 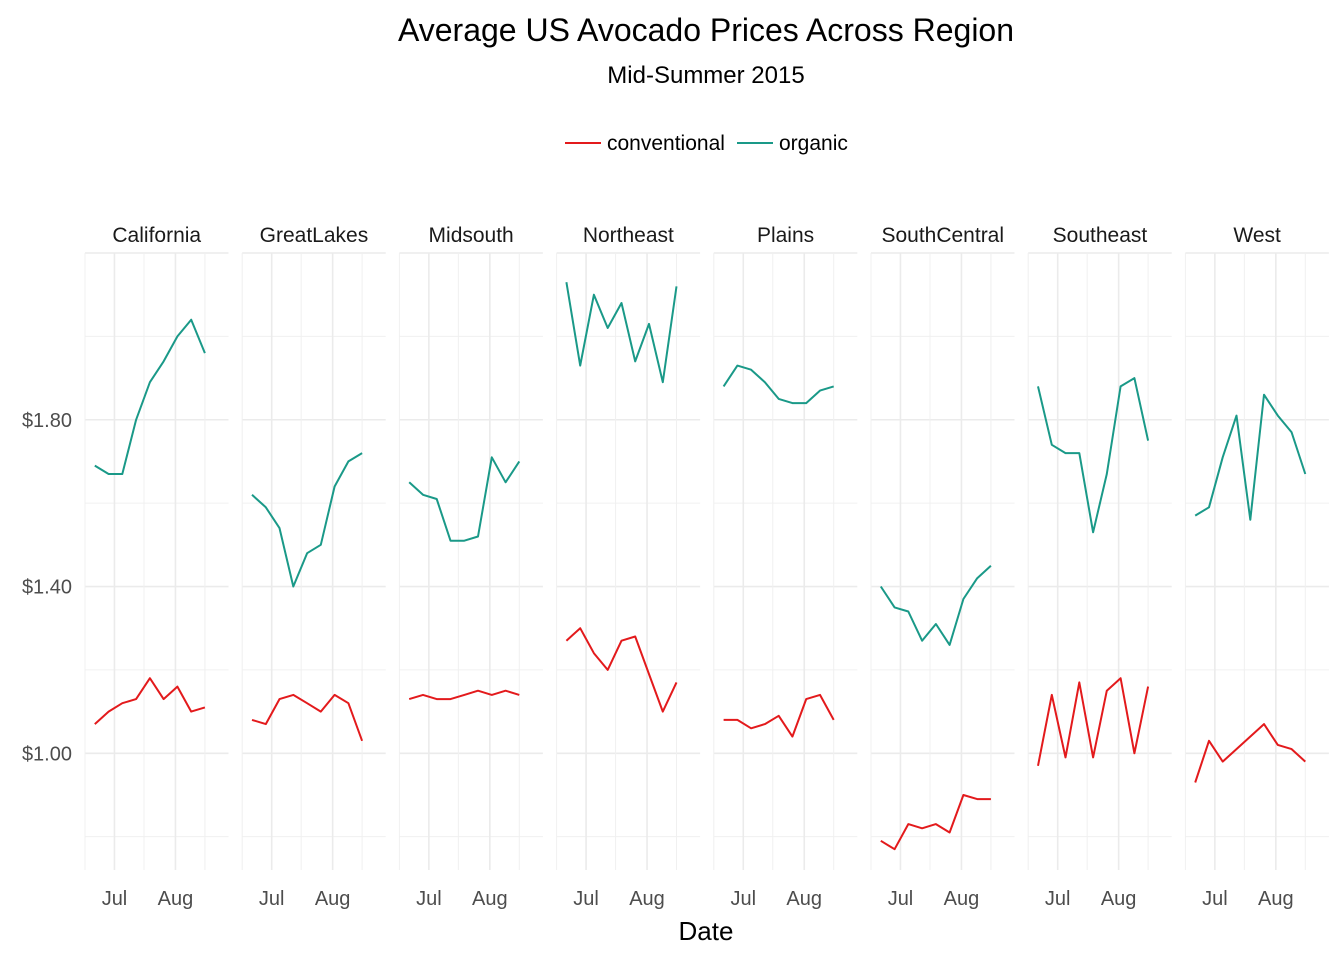 I want to click on facet-strip-label: SouthCentral, so click(x=942, y=235).